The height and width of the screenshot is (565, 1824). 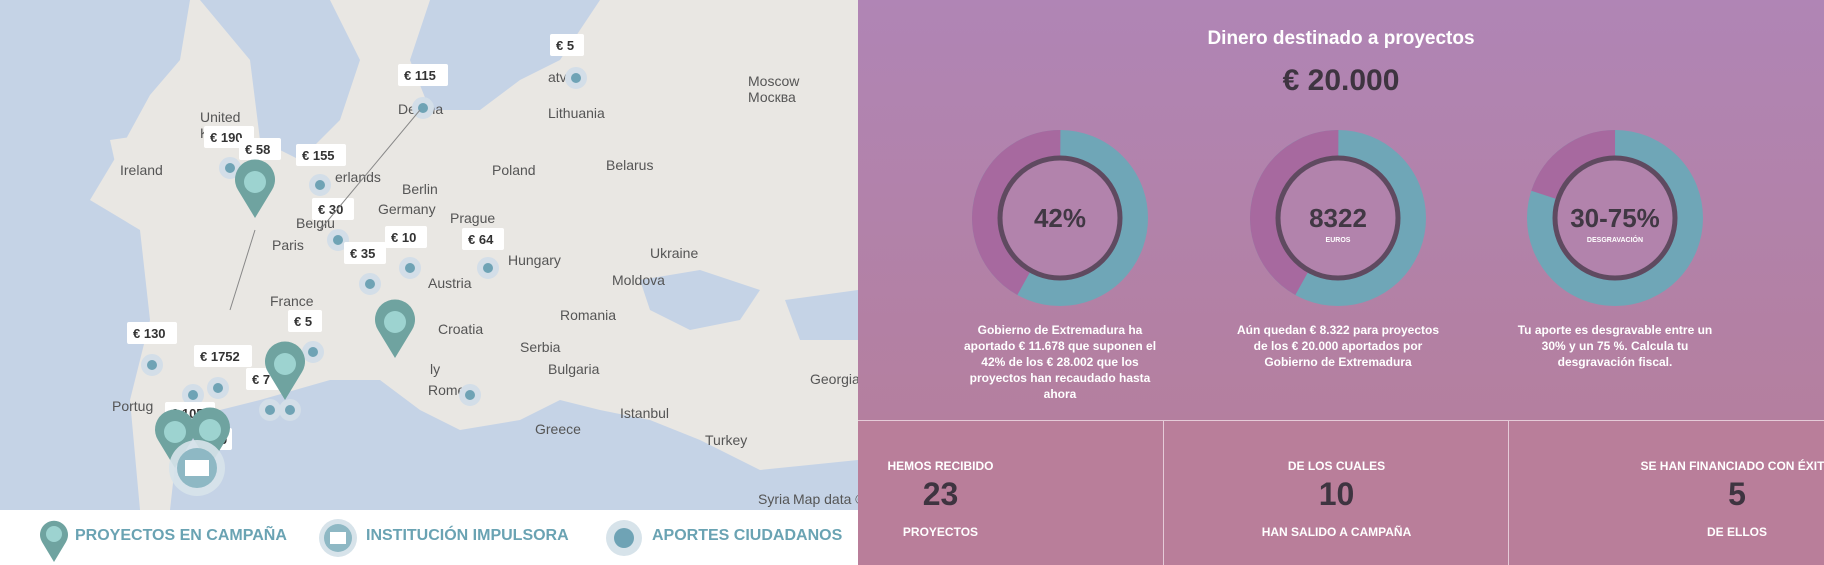 I want to click on panel-title: Dinero destinado a proyectos, so click(x=1341, y=38).